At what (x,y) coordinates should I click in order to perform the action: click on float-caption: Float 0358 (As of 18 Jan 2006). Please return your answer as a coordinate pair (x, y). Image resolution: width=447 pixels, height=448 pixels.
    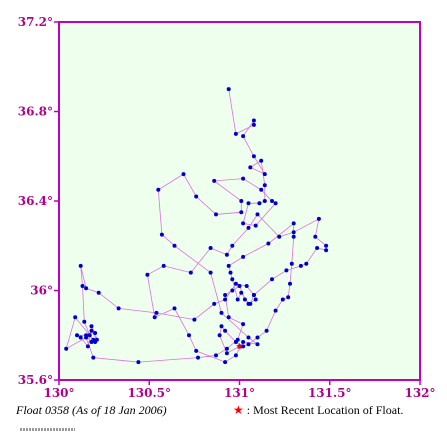
    Looking at the image, I should click on (91, 410).